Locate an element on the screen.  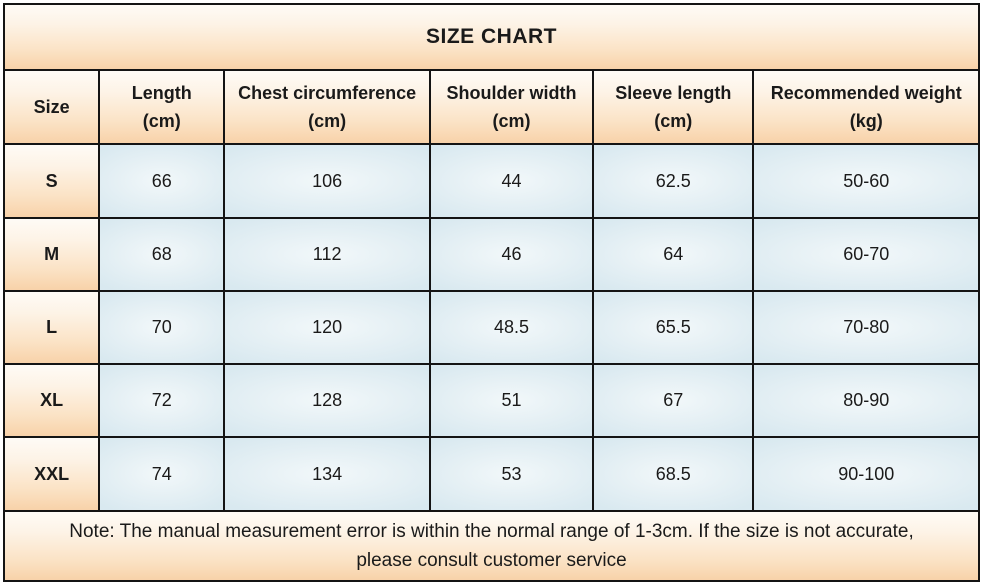
sleeve-length-value: 67 is located at coordinates (673, 401).